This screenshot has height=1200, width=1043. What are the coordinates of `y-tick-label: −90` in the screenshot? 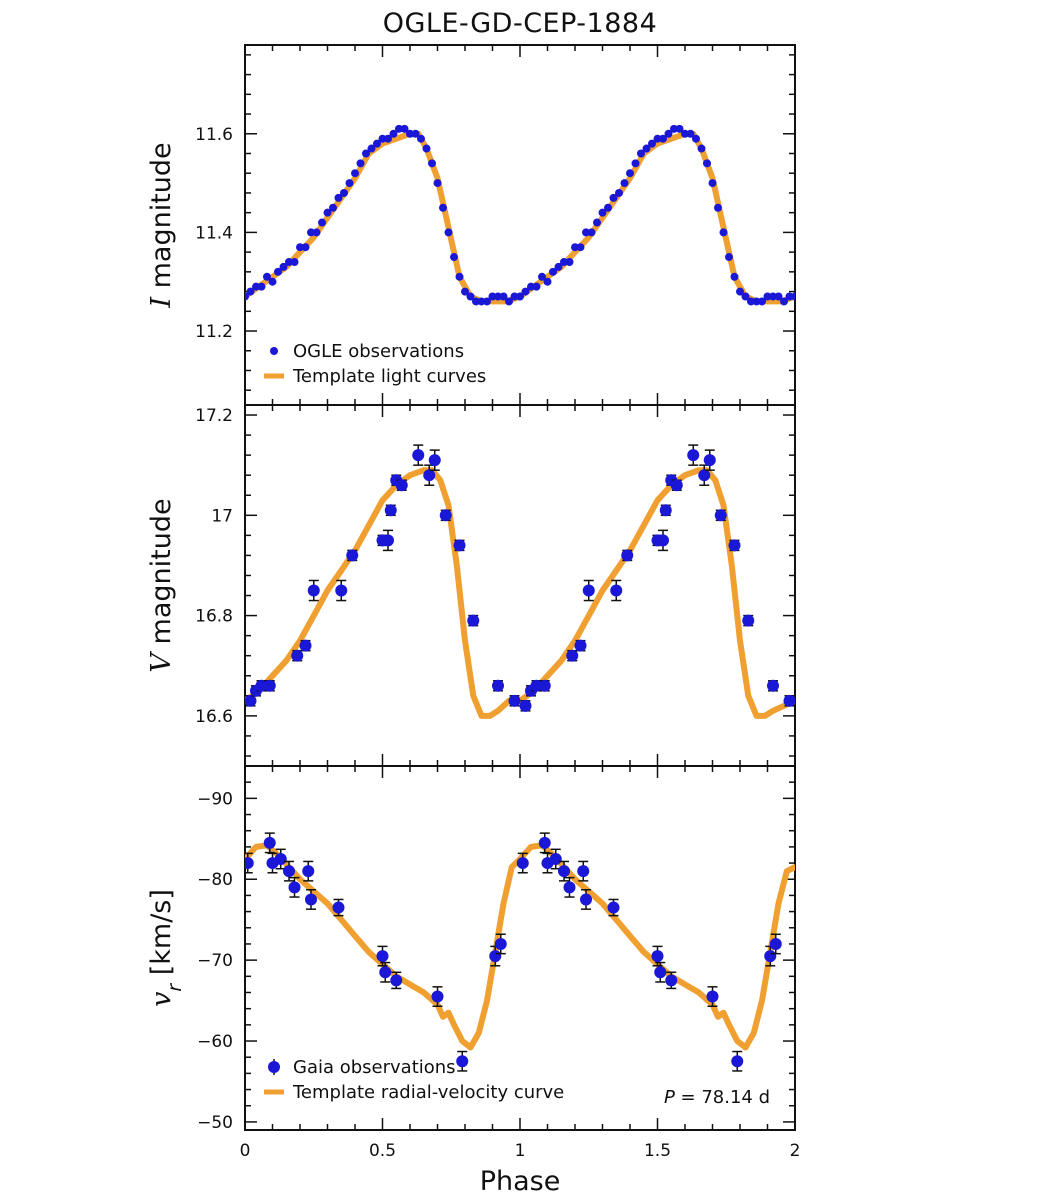 It's located at (215, 799).